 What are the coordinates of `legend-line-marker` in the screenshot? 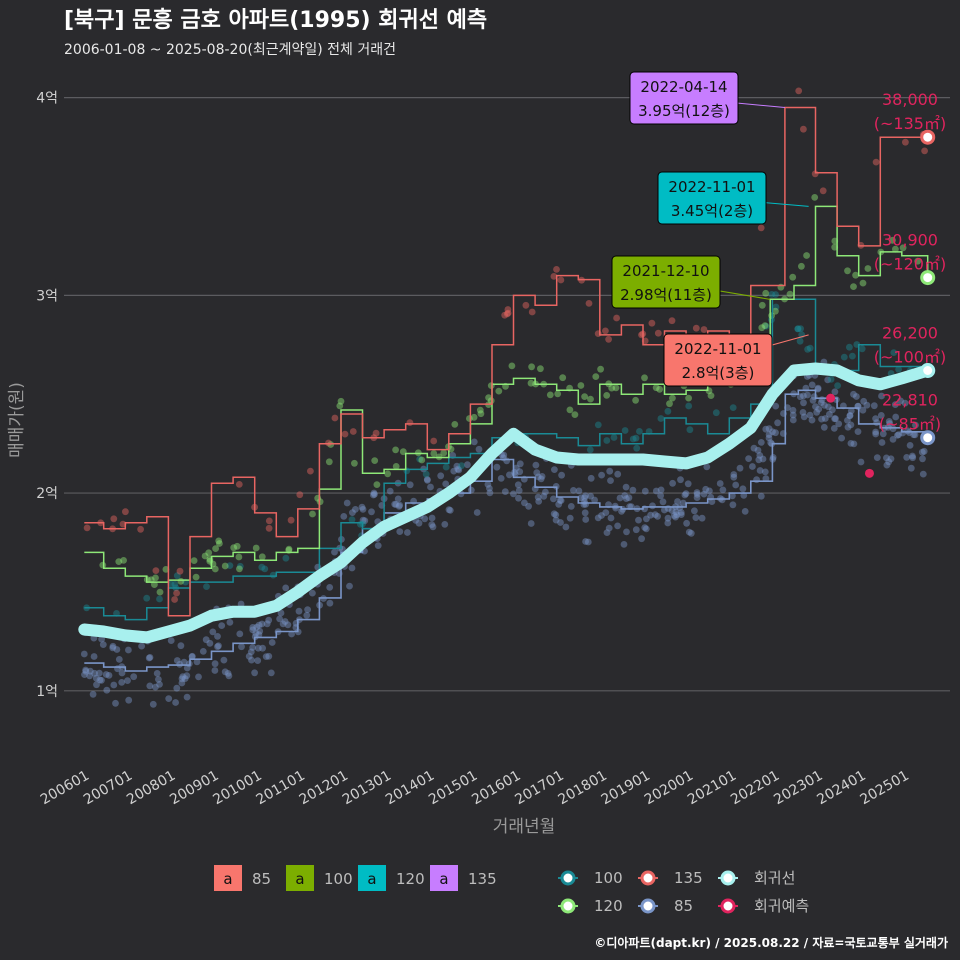 It's located at (728, 878).